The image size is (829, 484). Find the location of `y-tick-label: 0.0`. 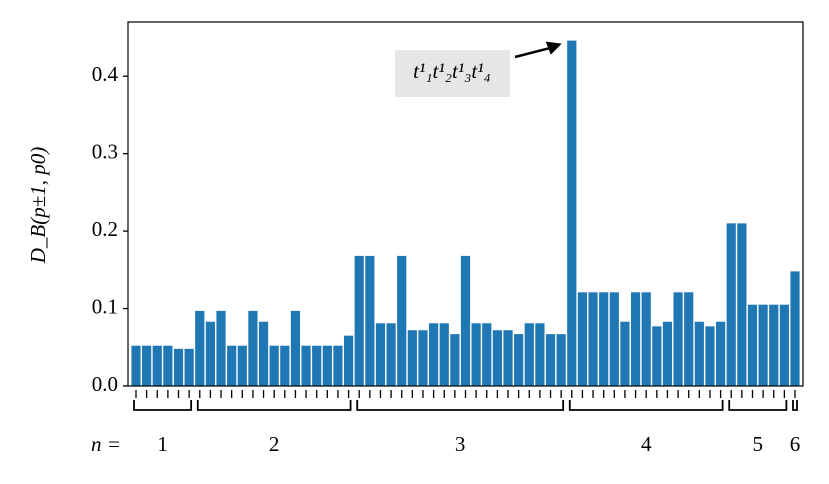

y-tick-label: 0.0 is located at coordinates (105, 384).